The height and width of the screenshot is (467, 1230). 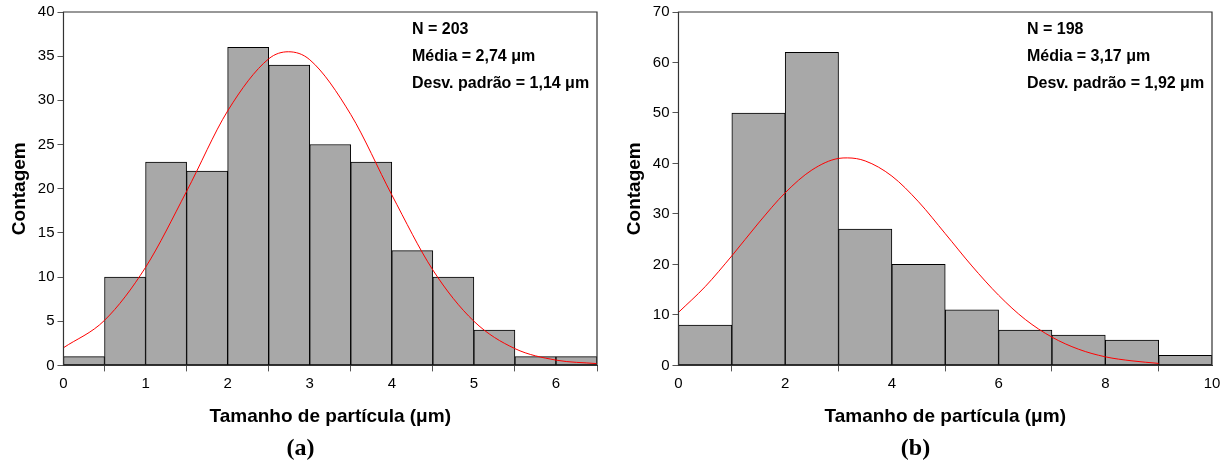 I want to click on annotation: Desv. padrão = 1,14 μm, so click(x=501, y=83).